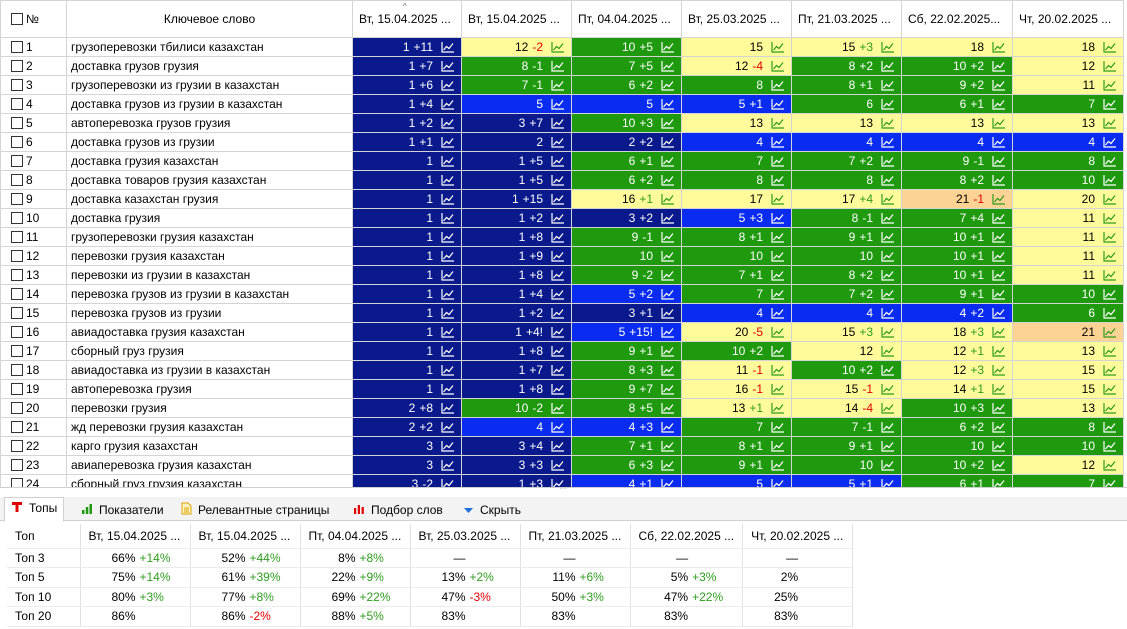  What do you see at coordinates (957, 370) in the screenshot?
I see `position-cell: 12 +3` at bounding box center [957, 370].